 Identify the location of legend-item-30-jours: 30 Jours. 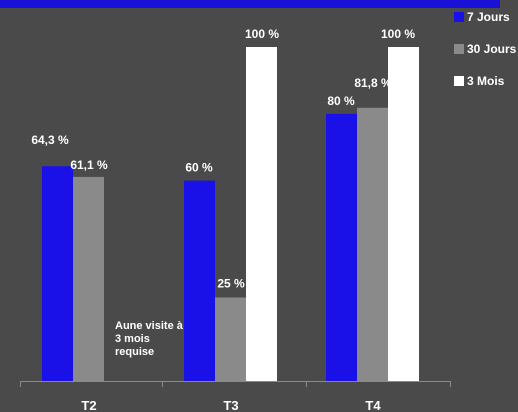
(485, 49).